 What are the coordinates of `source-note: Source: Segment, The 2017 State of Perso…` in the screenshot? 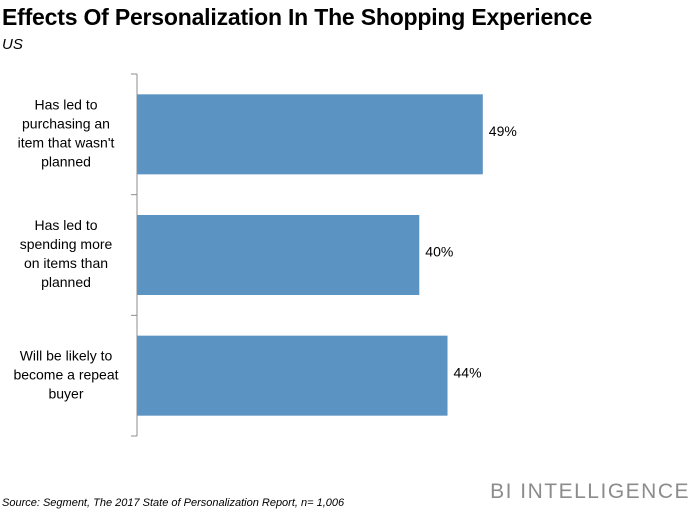 It's located at (173, 503).